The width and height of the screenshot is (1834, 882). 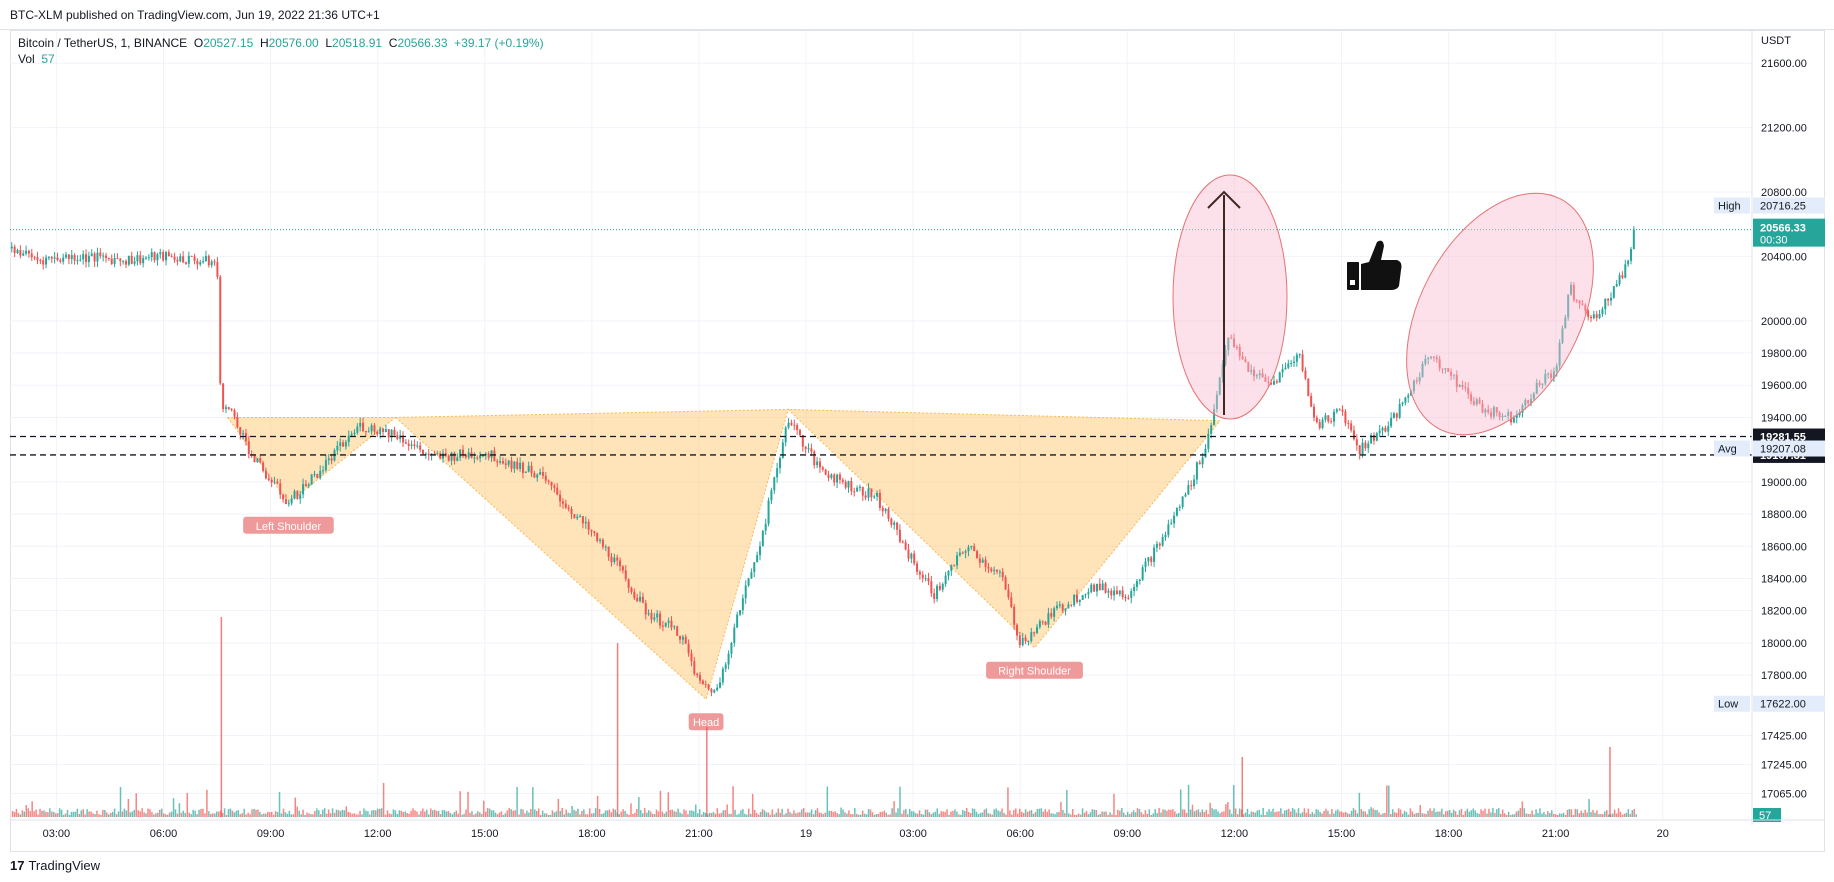 What do you see at coordinates (221, 717) in the screenshot?
I see `volume-spike` at bounding box center [221, 717].